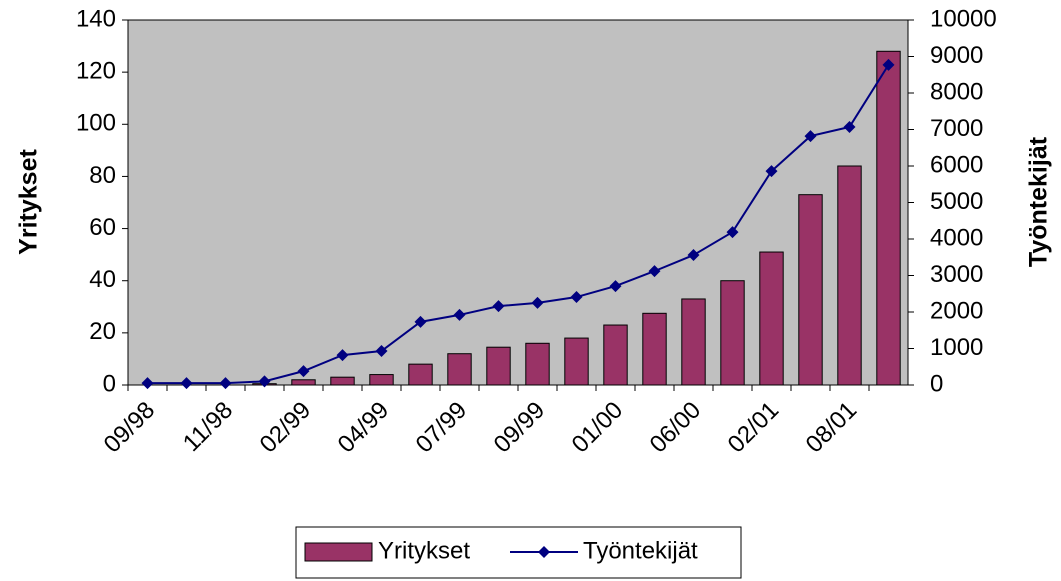 The width and height of the screenshot is (1061, 581). What do you see at coordinates (96, 70) in the screenshot?
I see `y-tick-label: 120` at bounding box center [96, 70].